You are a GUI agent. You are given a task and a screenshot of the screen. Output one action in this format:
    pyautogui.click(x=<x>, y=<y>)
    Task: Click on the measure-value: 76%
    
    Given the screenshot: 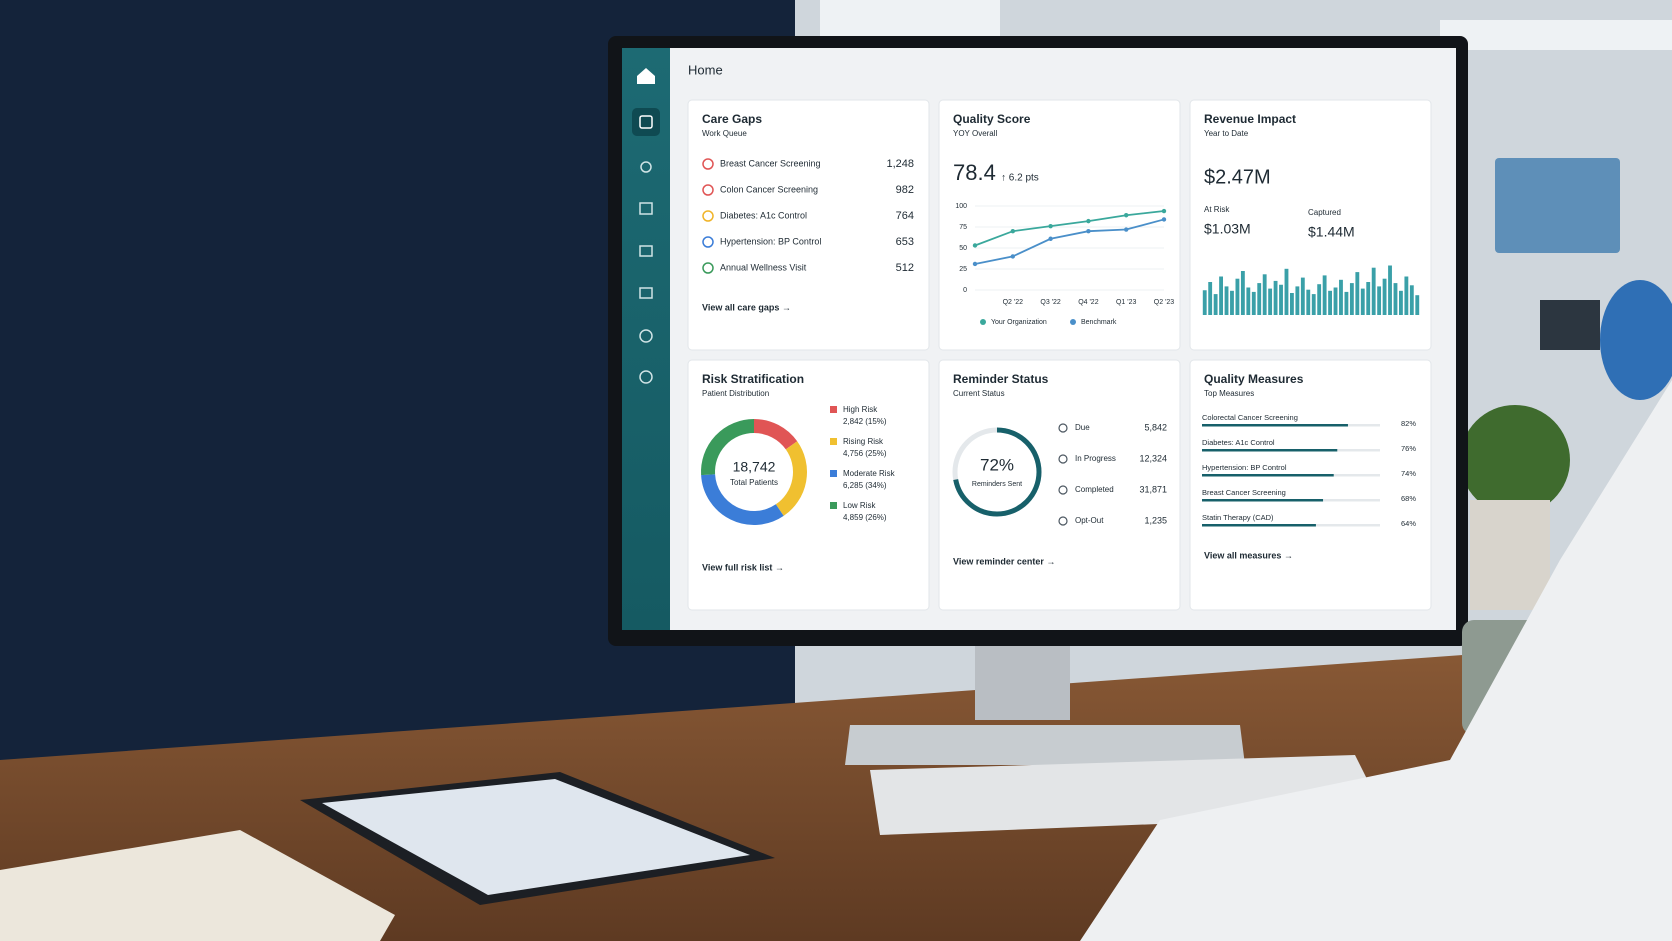 What is the action you would take?
    pyautogui.click(x=1408, y=448)
    